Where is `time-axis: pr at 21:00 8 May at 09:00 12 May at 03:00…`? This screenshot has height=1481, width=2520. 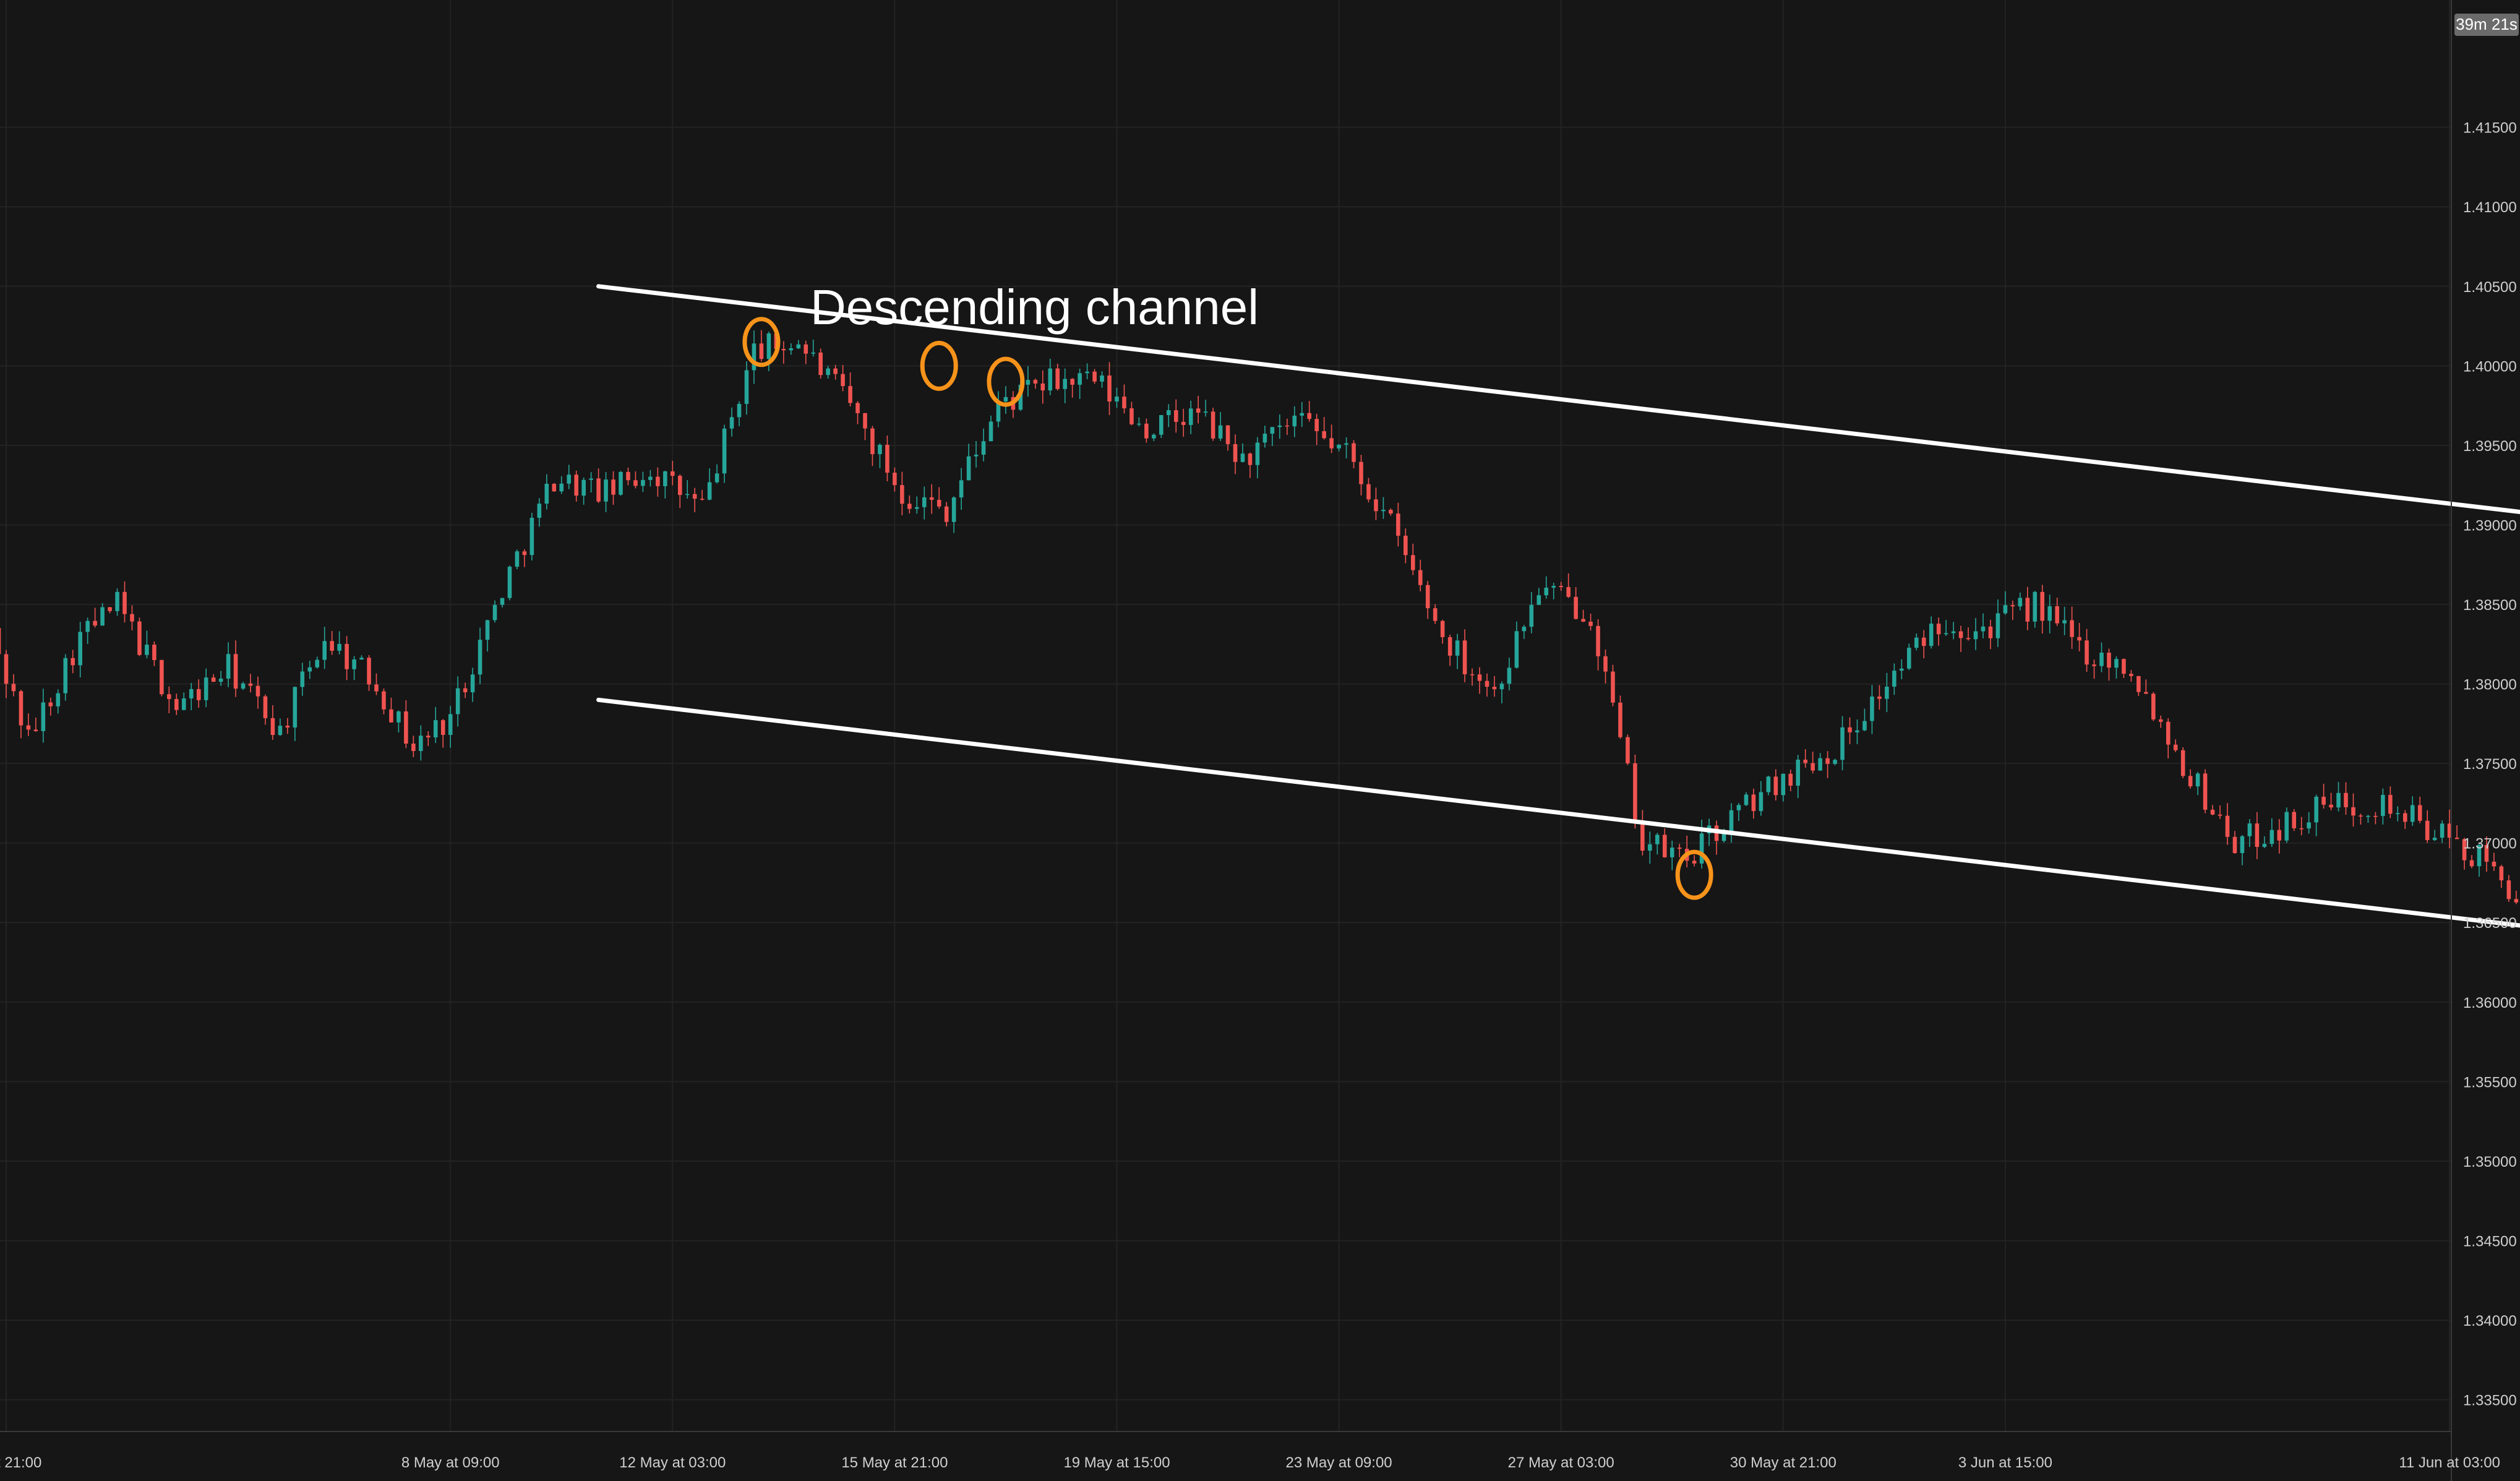
time-axis: pr at 21:00 8 May at 09:00 12 May at 03:00… is located at coordinates (1260, 1462).